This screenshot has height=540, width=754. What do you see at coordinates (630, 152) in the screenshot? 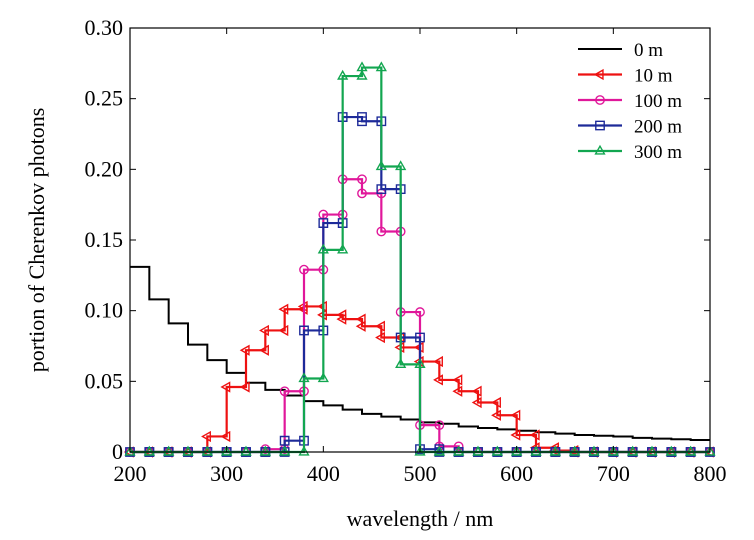
I see `legend-entry-300-m: 300 m` at bounding box center [630, 152].